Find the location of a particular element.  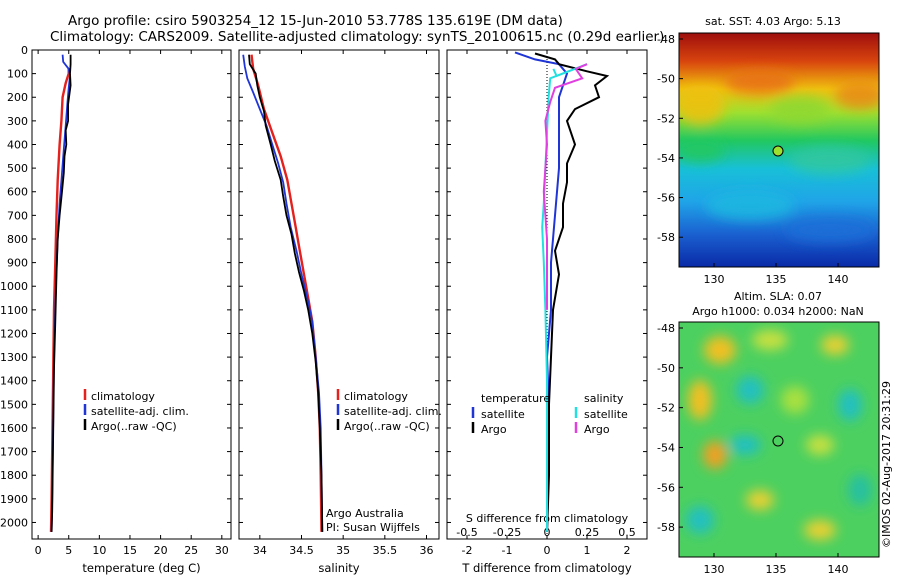

x-tick-label: 34.5 is located at coordinates (301, 550).